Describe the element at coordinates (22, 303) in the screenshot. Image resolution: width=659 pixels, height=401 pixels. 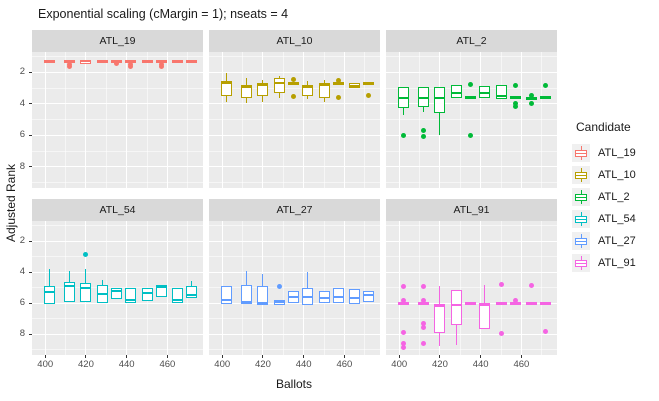
I see `y-tick-label: 6` at that location.